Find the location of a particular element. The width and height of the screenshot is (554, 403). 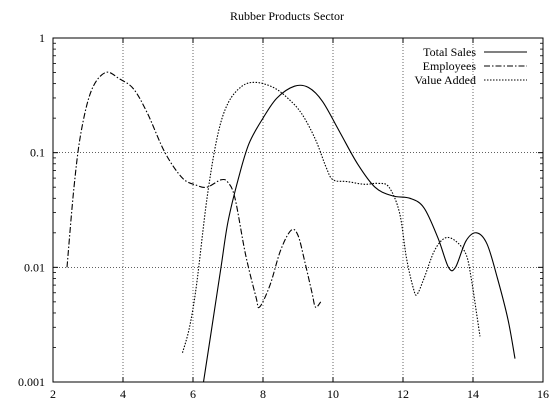

y-tick-label: 0.01 is located at coordinates (34, 267).